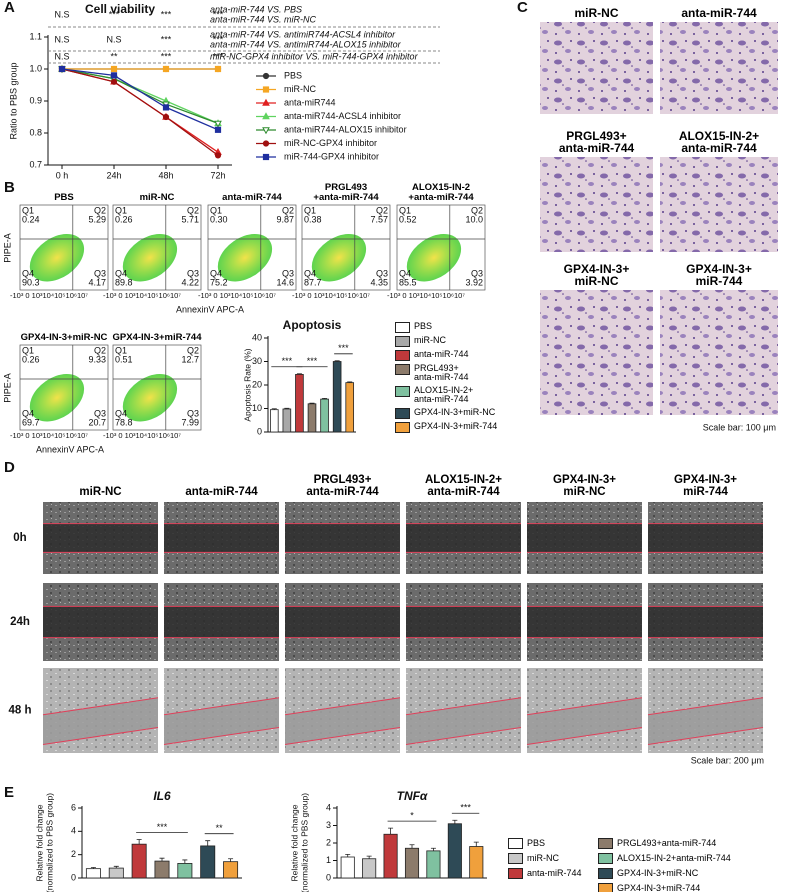 This screenshot has height=892, width=789. What do you see at coordinates (190, 282) in the screenshot?
I see `quadrant-value: 4.22` at bounding box center [190, 282].